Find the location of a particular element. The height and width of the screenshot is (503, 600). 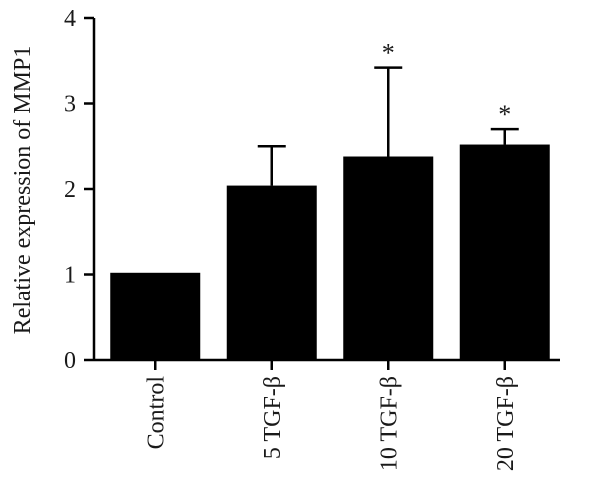

x-ticks-layer: Control 5 TGF-β 10 TGF-β 20 TGF-β is located at coordinates (331, 415).